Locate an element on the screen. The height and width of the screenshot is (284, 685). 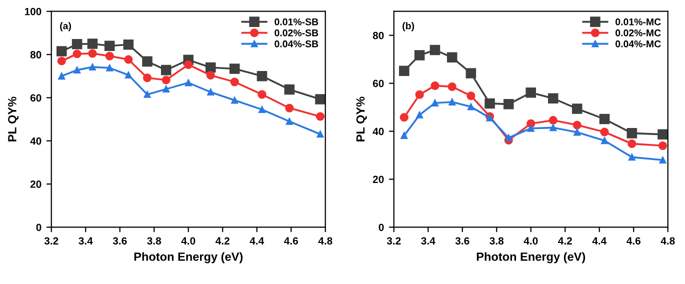
legend-label: 0.04%-SB is located at coordinates (296, 44).